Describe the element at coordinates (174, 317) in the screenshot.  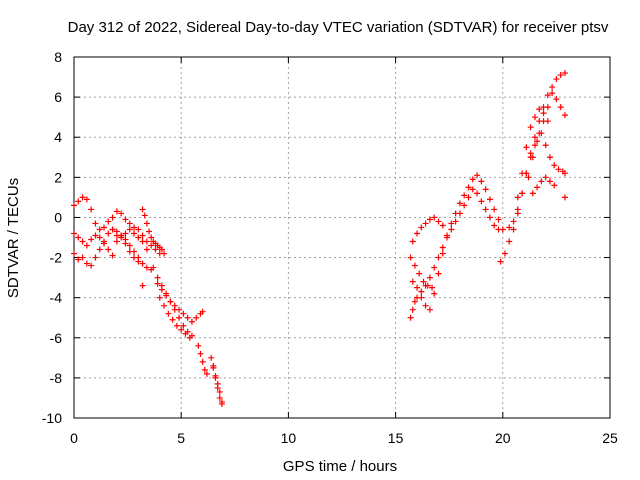
I see `series-arc-decline-c` at that location.